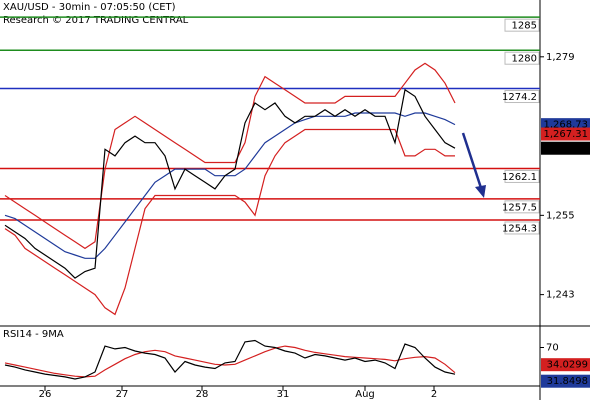 The height and width of the screenshot is (400, 590). What do you see at coordinates (96, 20) in the screenshot?
I see `chart-subtitle: Research © 2017 TRADING CENTRAL` at bounding box center [96, 20].